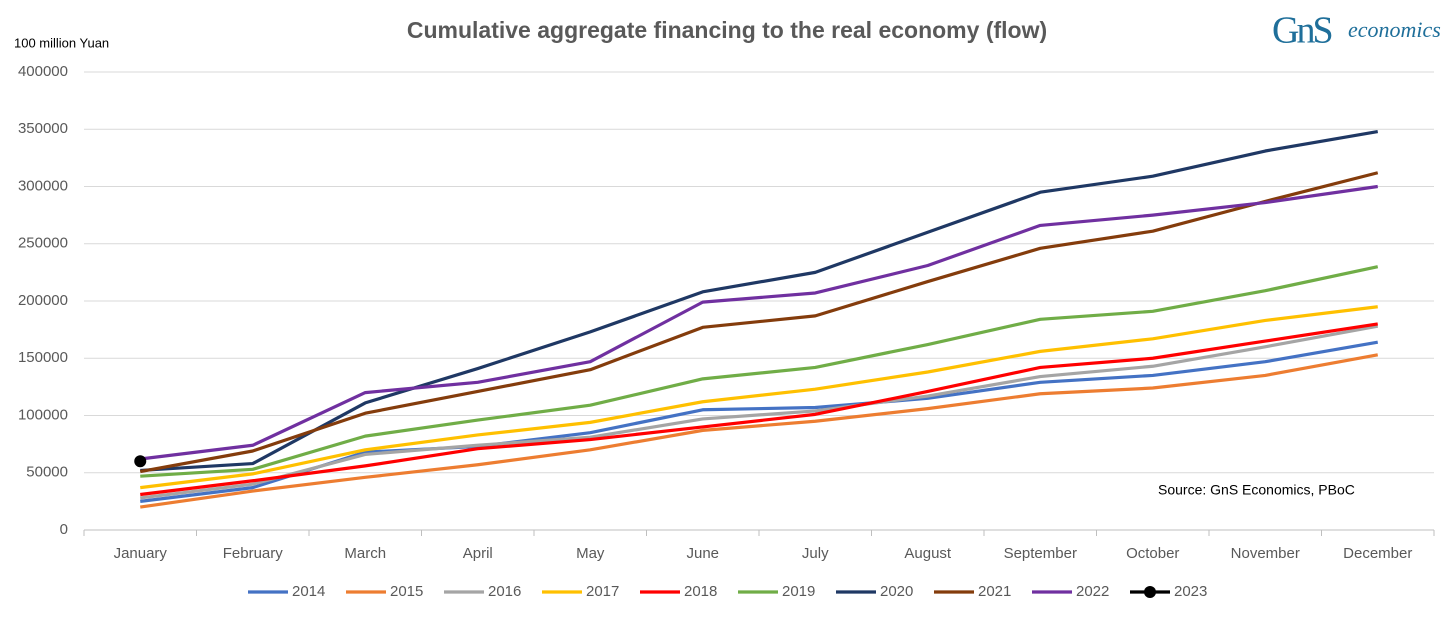 This screenshot has height=622, width=1456. Describe the element at coordinates (140, 461) in the screenshot. I see `series-marker` at that location.